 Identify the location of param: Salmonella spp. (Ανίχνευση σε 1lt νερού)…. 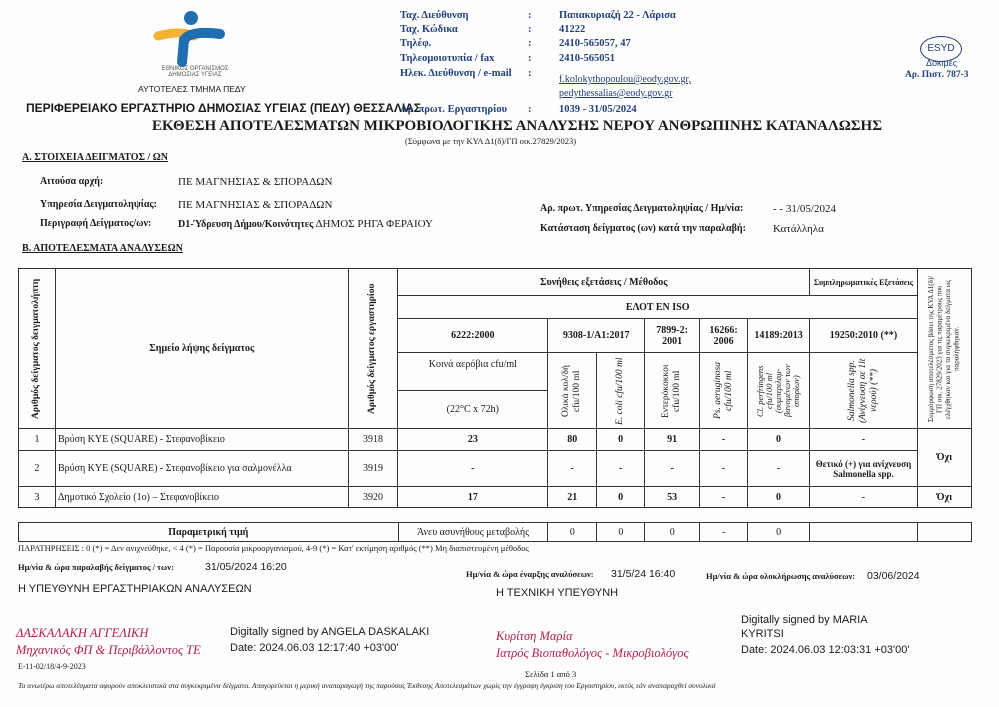
(863, 390).